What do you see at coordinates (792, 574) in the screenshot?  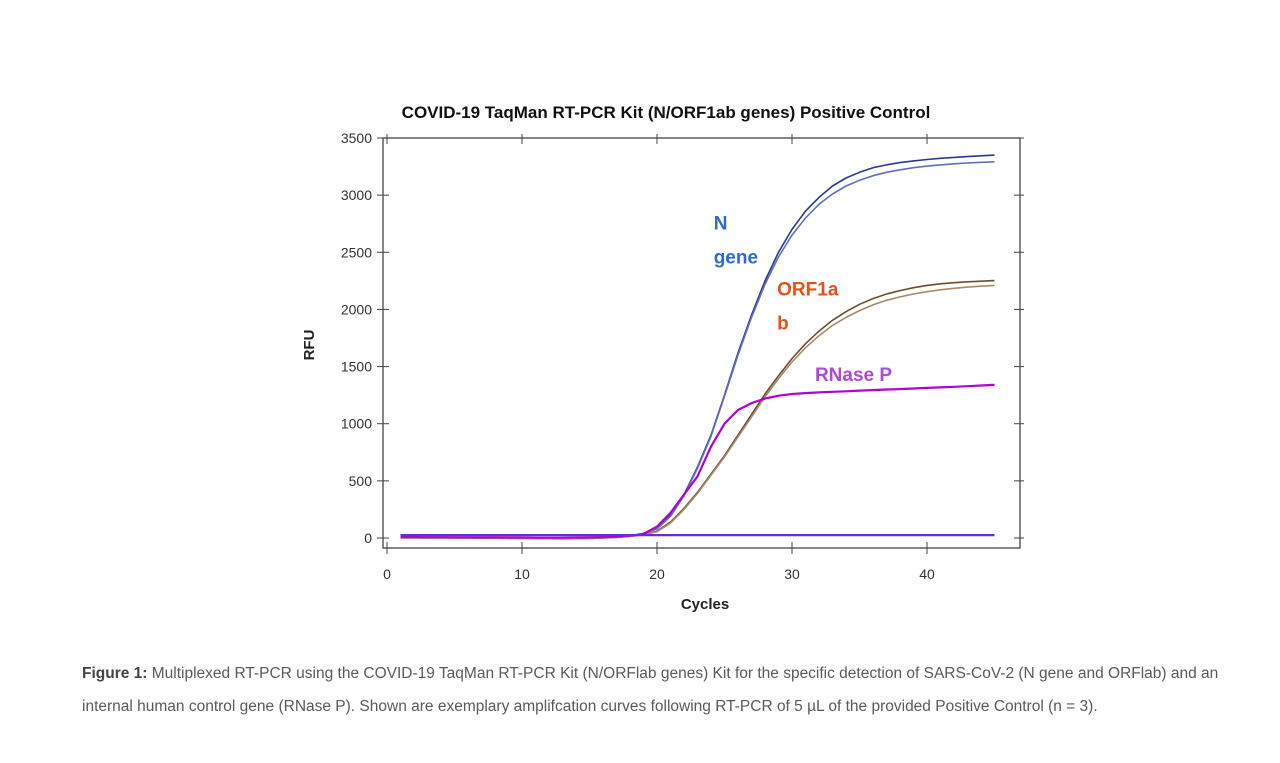 I see `x-tick-label: 30` at bounding box center [792, 574].